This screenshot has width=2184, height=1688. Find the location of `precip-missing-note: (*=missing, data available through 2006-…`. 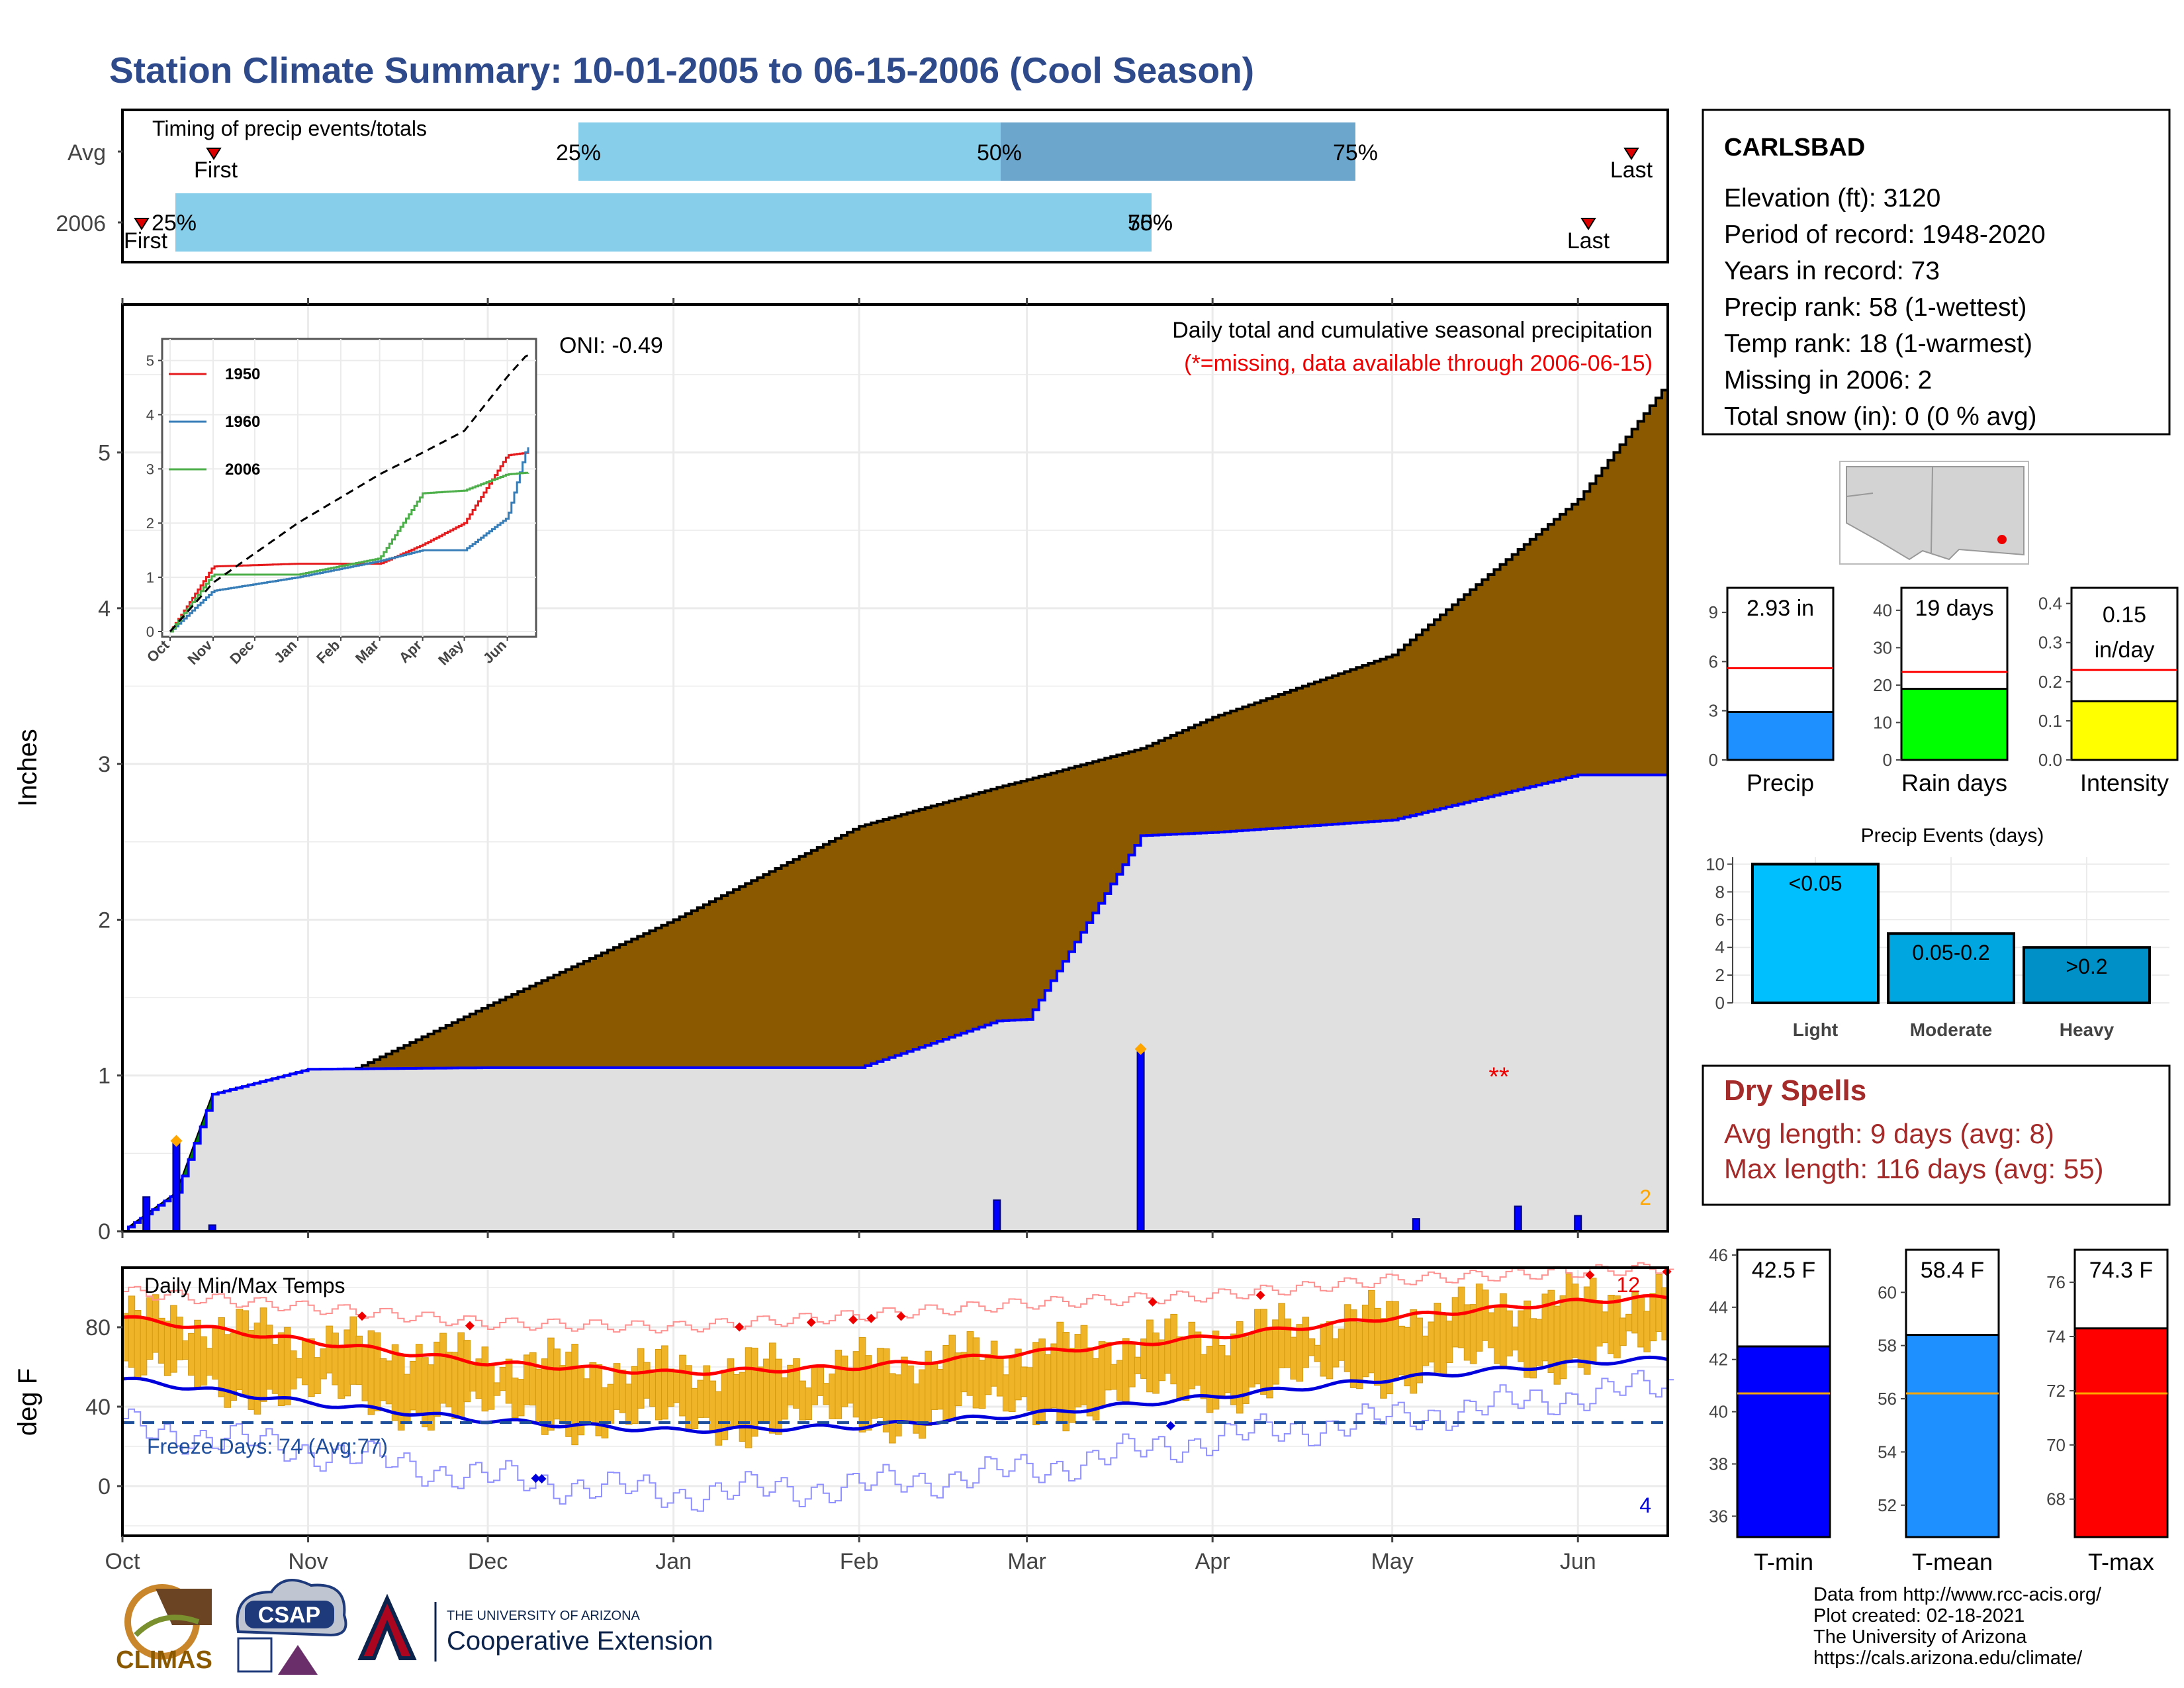

precip-missing-note: (*=missing, data available through 2006-… is located at coordinates (1419, 363).